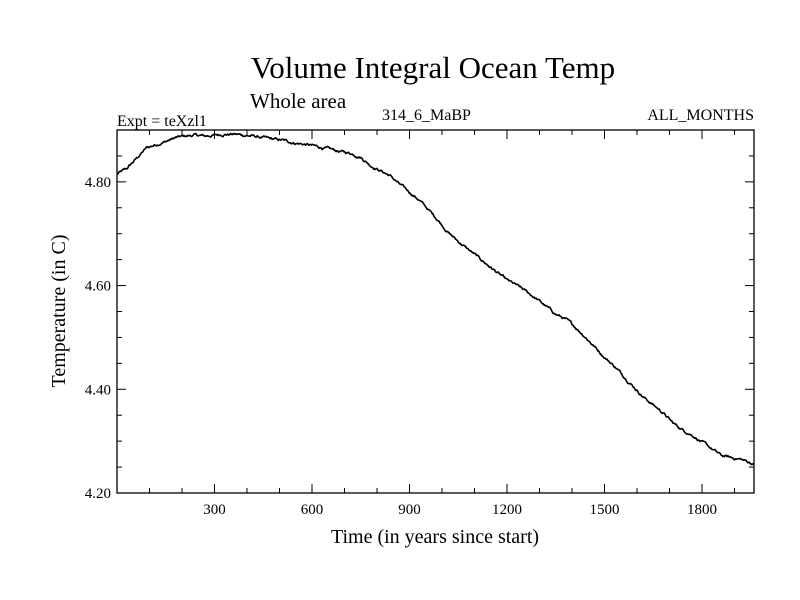  Describe the element at coordinates (98, 287) in the screenshot. I see `y-tick-label: 4.60` at that location.